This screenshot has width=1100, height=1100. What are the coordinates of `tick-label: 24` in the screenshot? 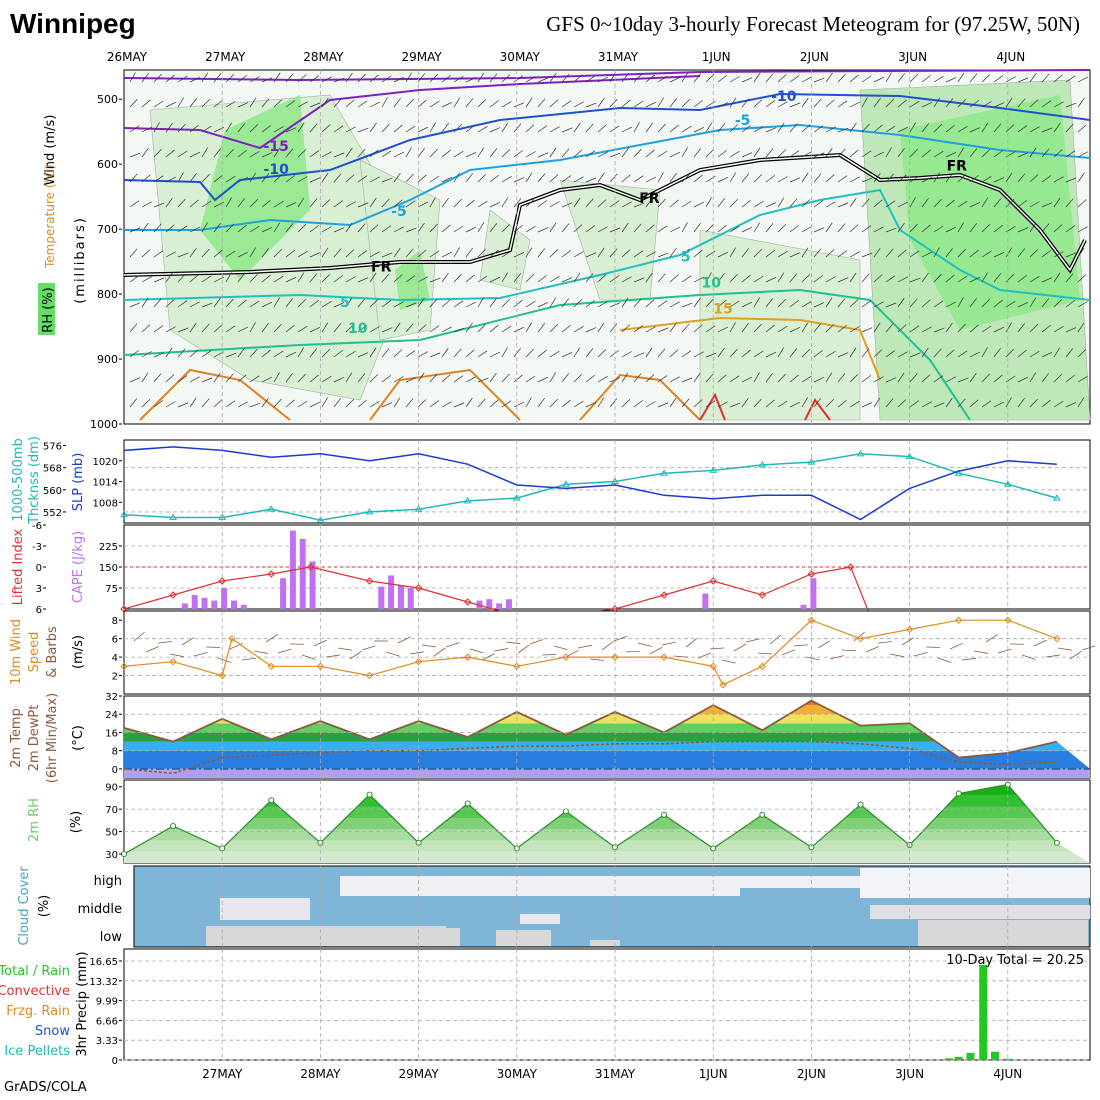 It's located at (111, 715).